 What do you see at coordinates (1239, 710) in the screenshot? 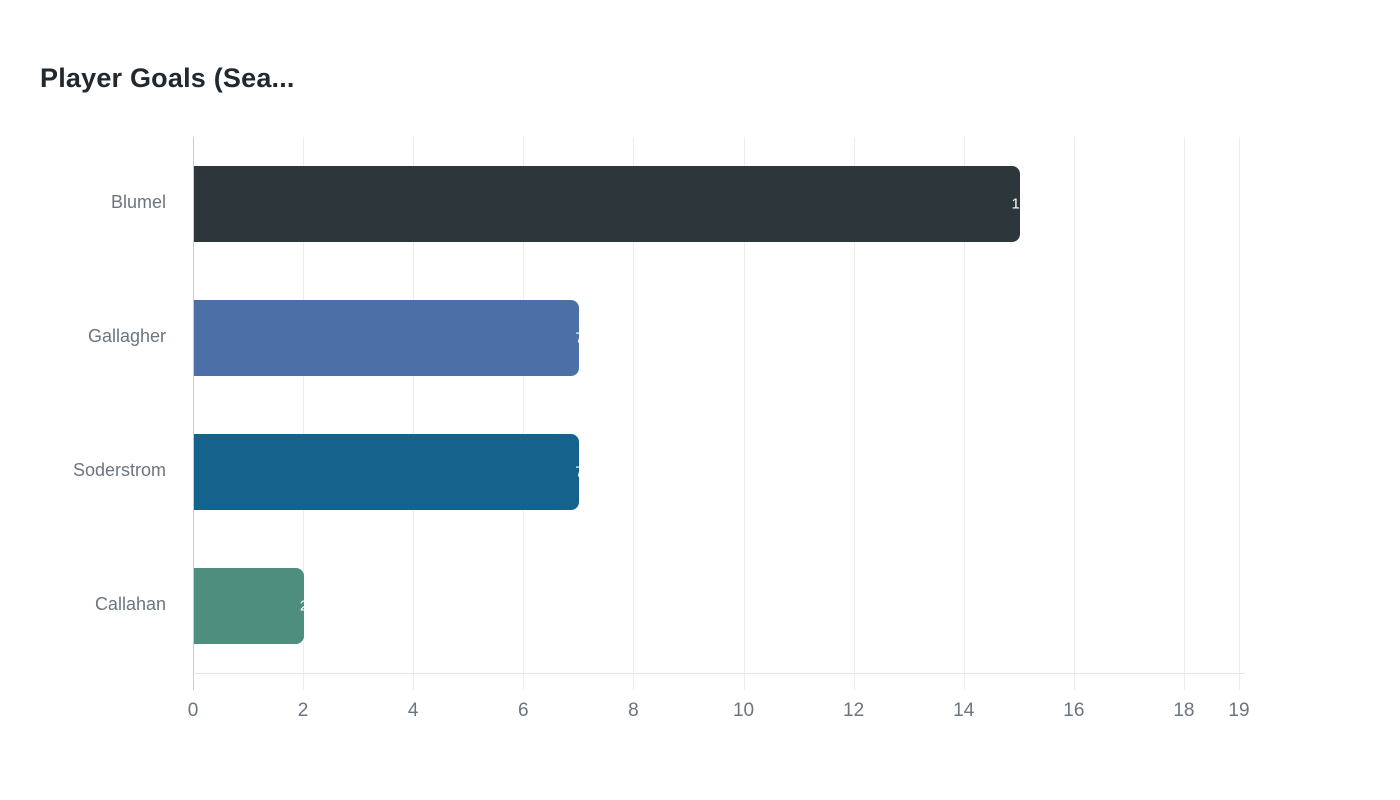
I see `x-axis-tick-label: 19` at bounding box center [1239, 710].